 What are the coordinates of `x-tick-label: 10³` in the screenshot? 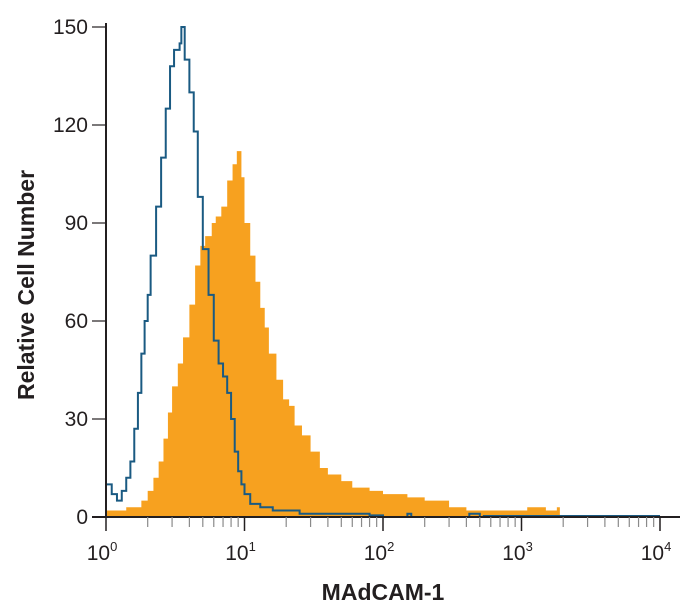 It's located at (517, 552).